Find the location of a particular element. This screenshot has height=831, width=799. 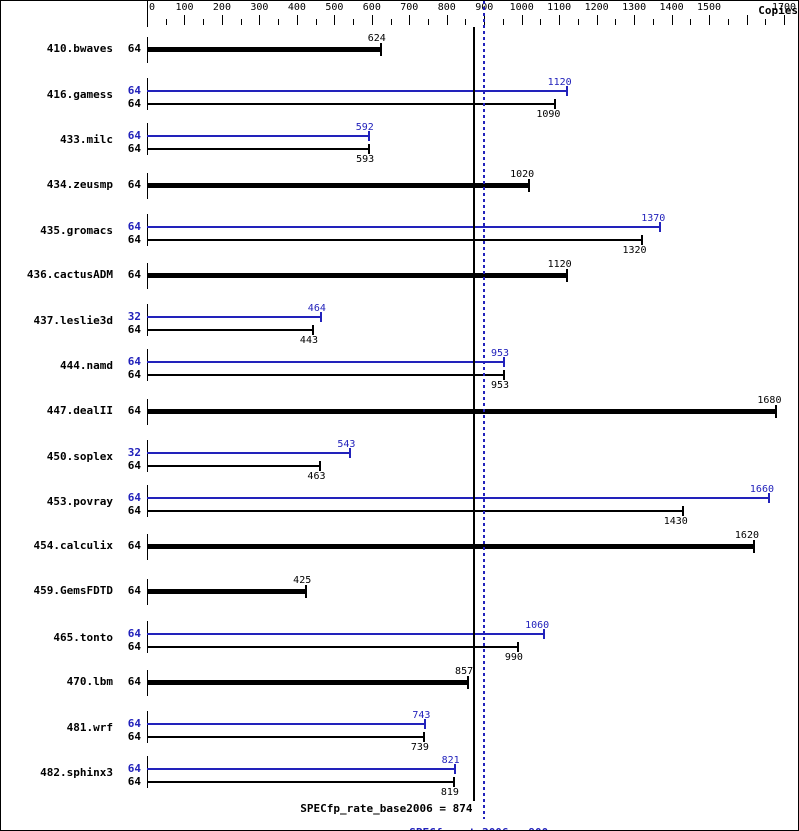

benchmark-row: 447.dealII 1680 64 is located at coordinates (399, 415).